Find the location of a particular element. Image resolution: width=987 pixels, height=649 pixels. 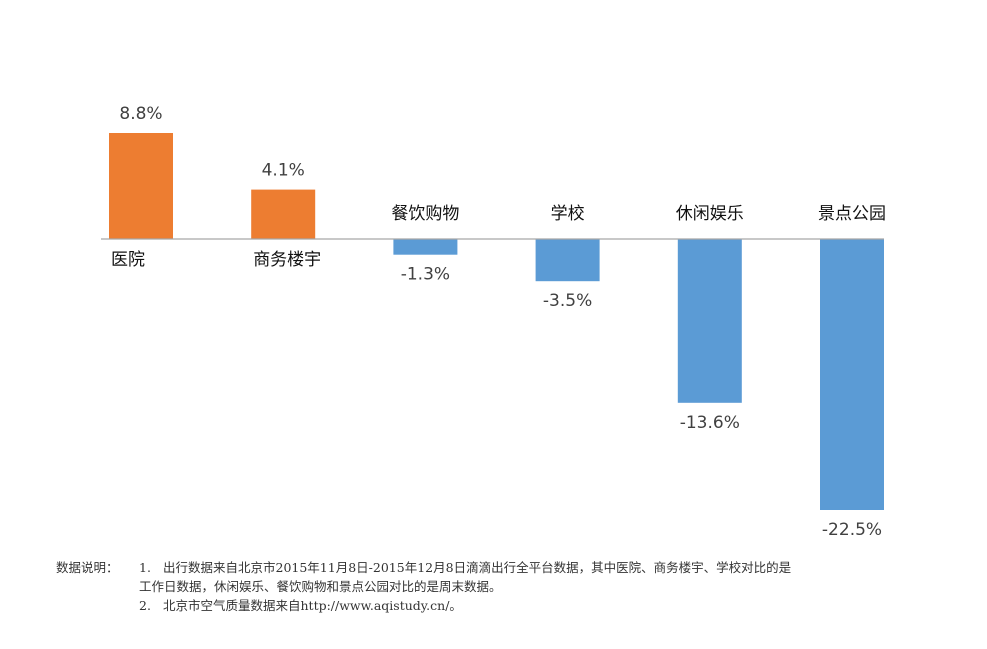

value-label-2: 4.1% is located at coordinates (283, 171).